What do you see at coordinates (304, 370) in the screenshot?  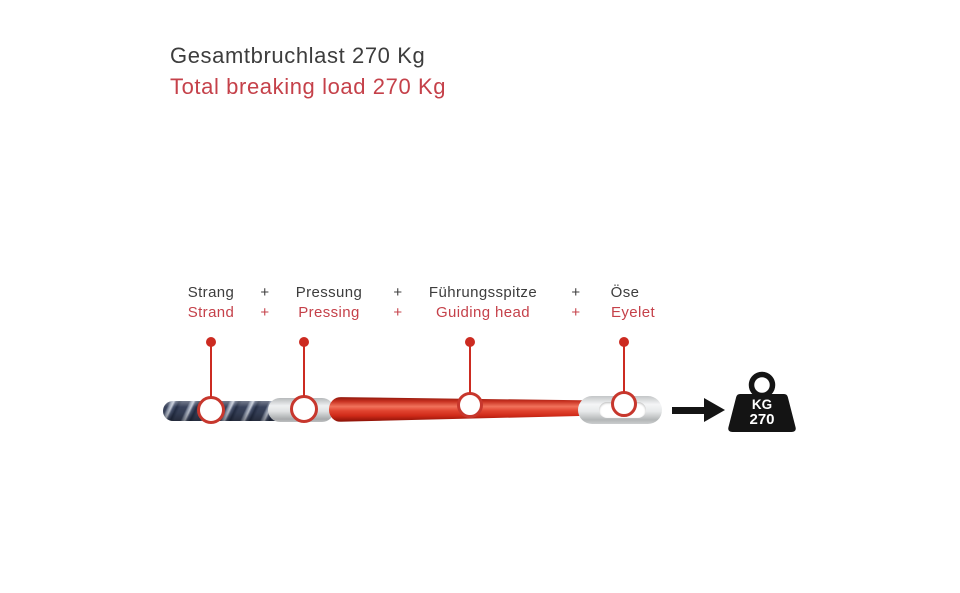 I see `callout-line-pressing` at bounding box center [304, 370].